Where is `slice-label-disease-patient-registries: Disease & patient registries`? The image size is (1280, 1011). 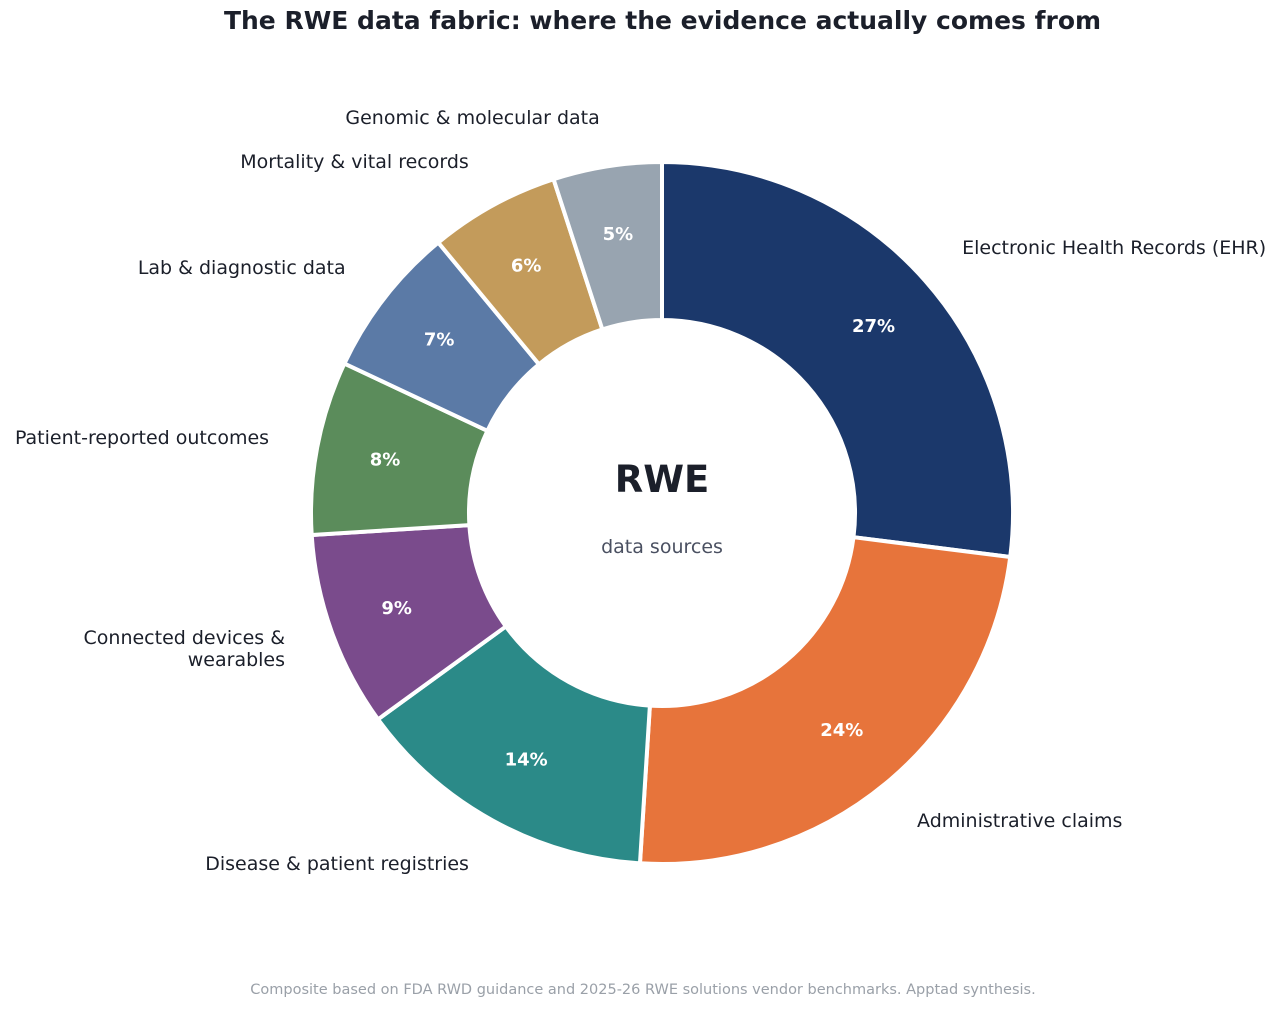 slice-label-disease-patient-registries: Disease & patient registries is located at coordinates (337, 863).